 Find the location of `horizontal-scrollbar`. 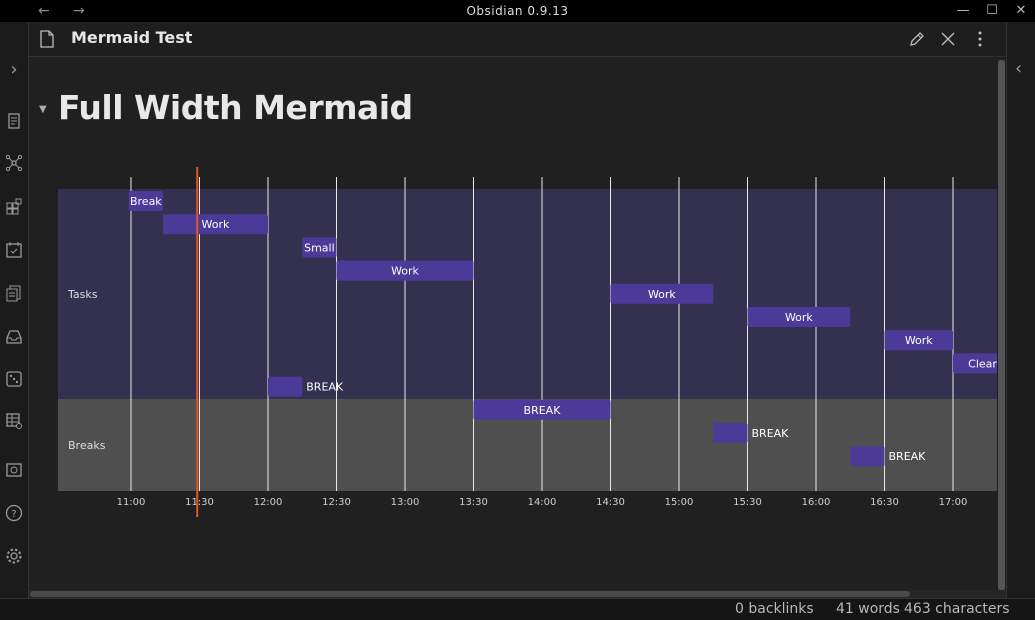

horizontal-scrollbar is located at coordinates (517, 594).